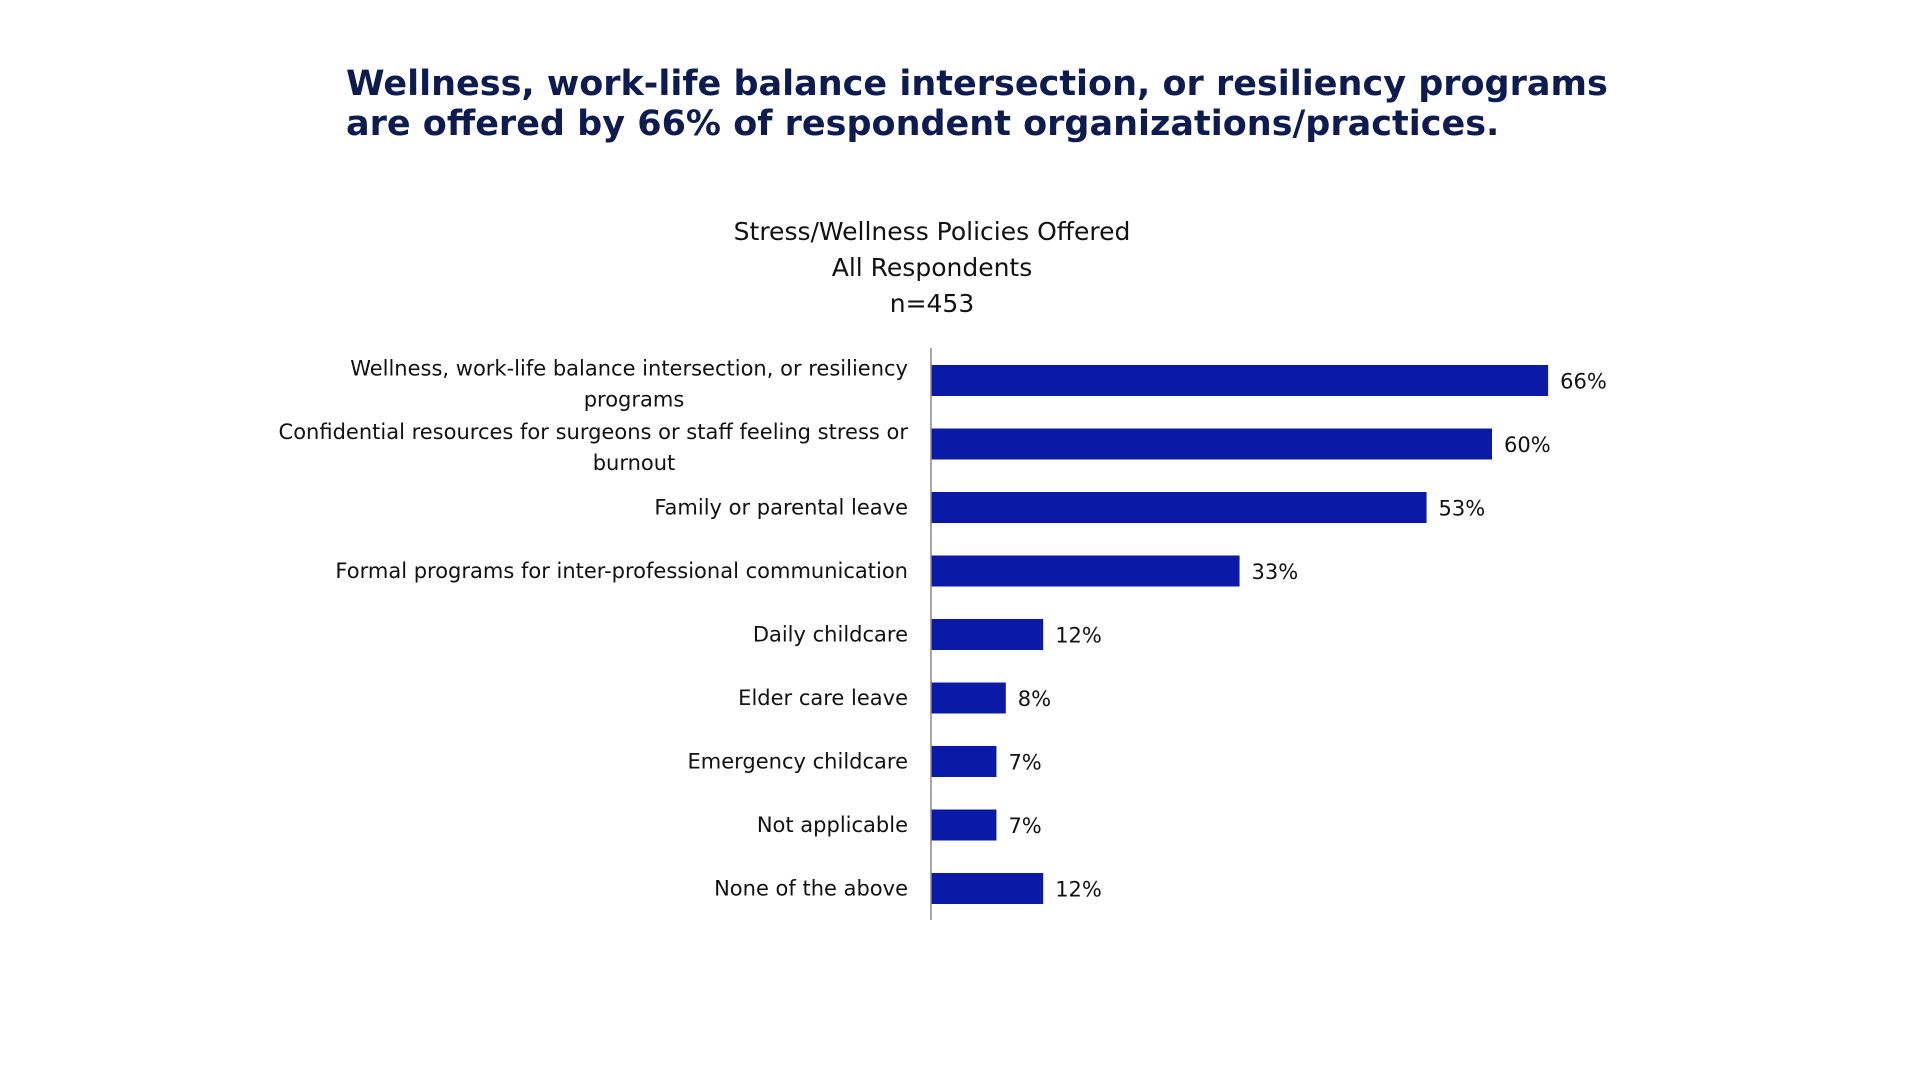  Describe the element at coordinates (832, 825) in the screenshot. I see `category-label-8: Not applicable` at that location.